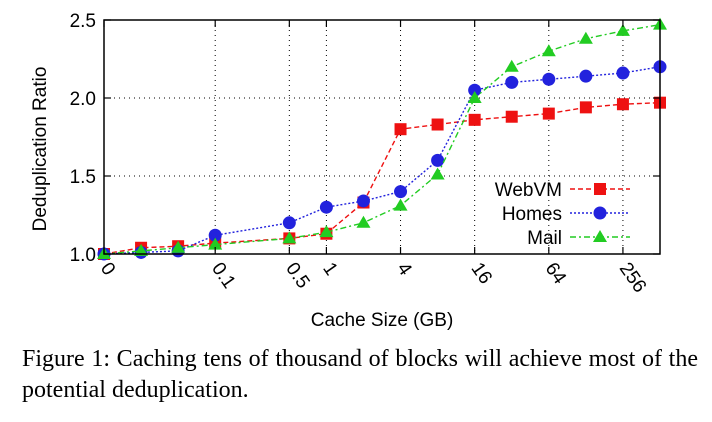 The width and height of the screenshot is (712, 422). Describe the element at coordinates (107, 269) in the screenshot. I see `x-tick-label: 0` at that location.